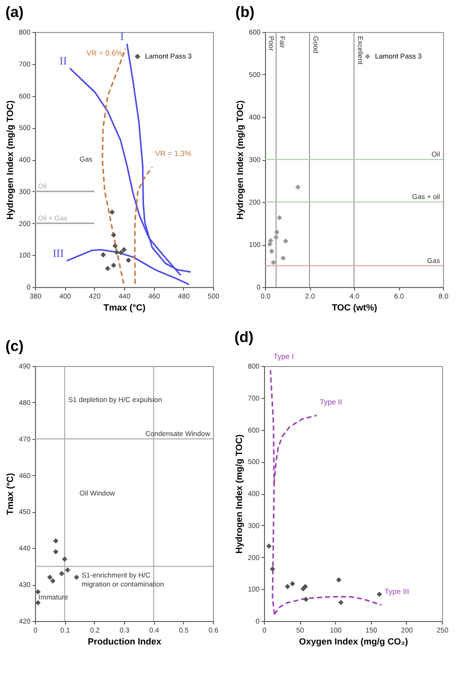 The image size is (474, 678). Describe the element at coordinates (122, 36) in the screenshot. I see `series-label: I` at that location.